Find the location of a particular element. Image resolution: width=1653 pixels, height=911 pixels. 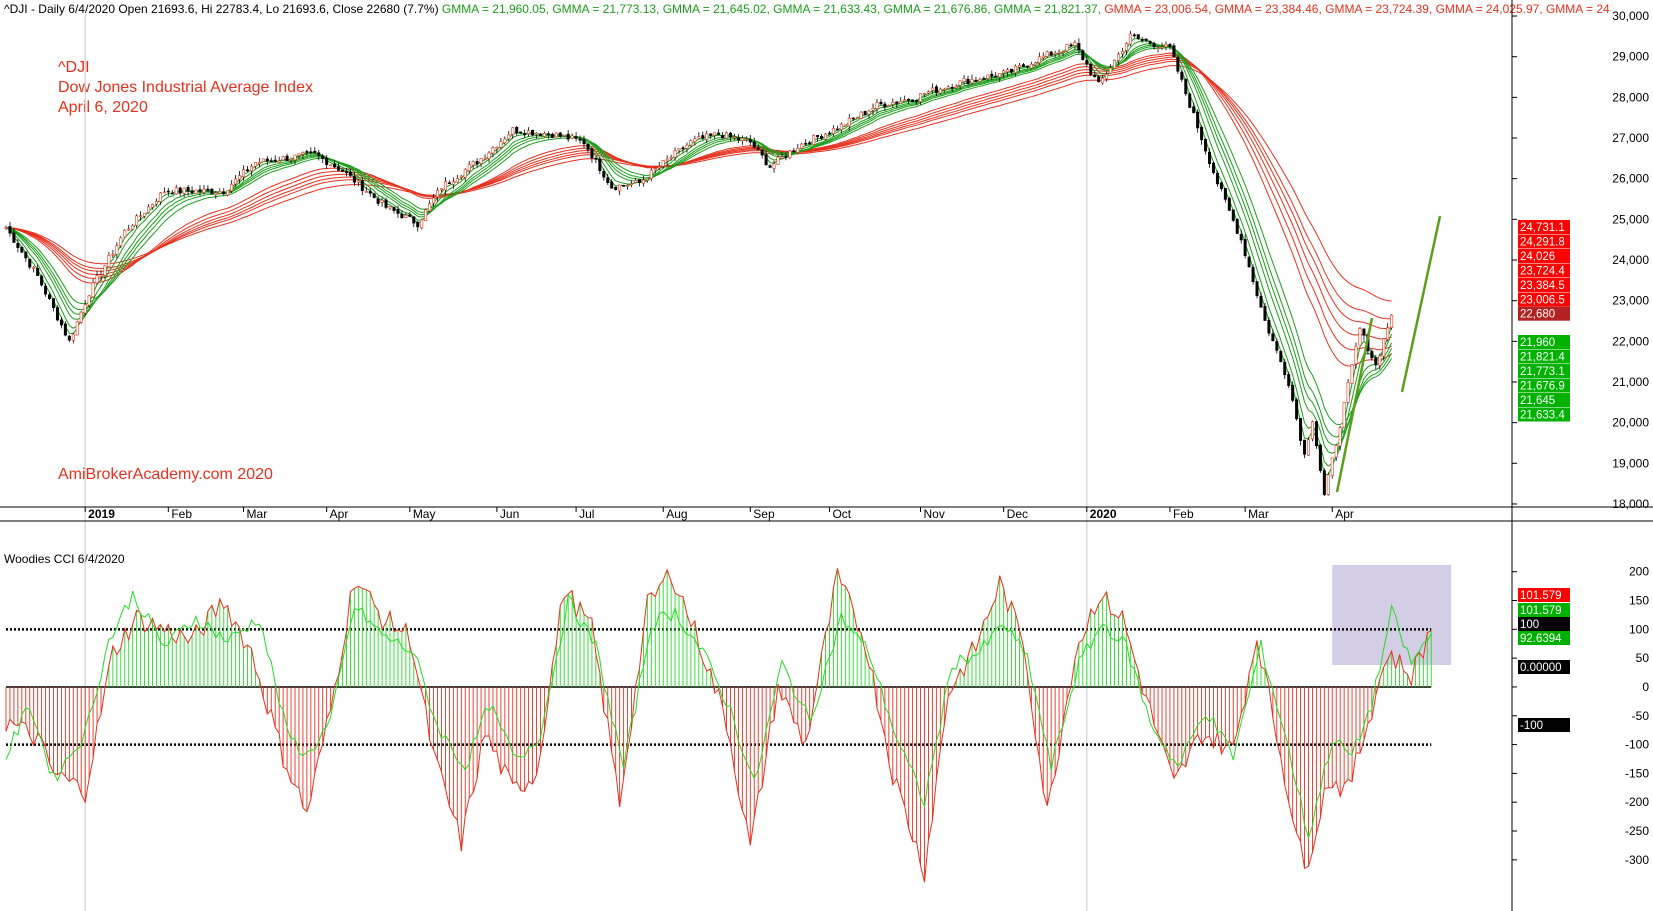

x-tick-label: 2020 is located at coordinates (1103, 514).